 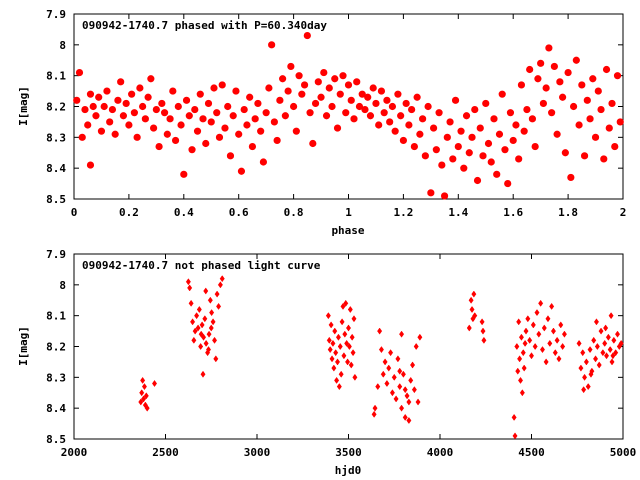 What do you see at coordinates (531, 452) in the screenshot?
I see `x-tick-label: 4500` at bounding box center [531, 452].